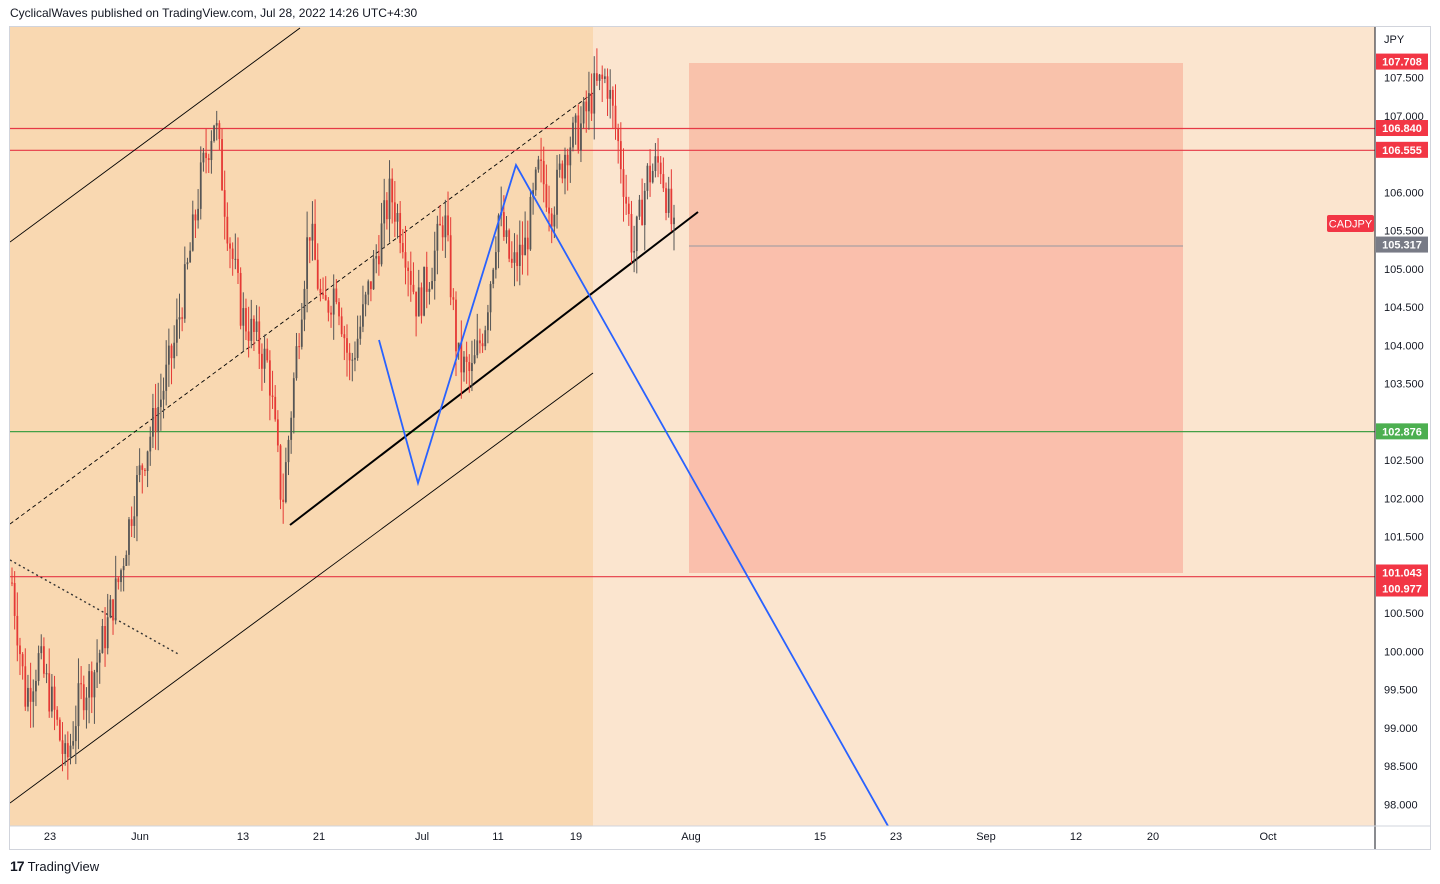  What do you see at coordinates (1404, 385) in the screenshot?
I see `price-tick-label: 103.500` at bounding box center [1404, 385].